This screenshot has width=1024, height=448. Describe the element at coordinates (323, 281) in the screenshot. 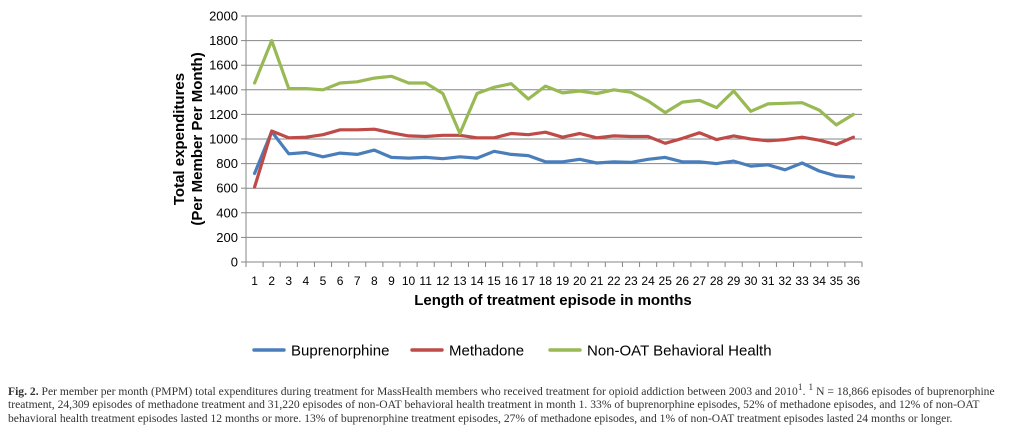

I see `x-tick-label: 5` at that location.